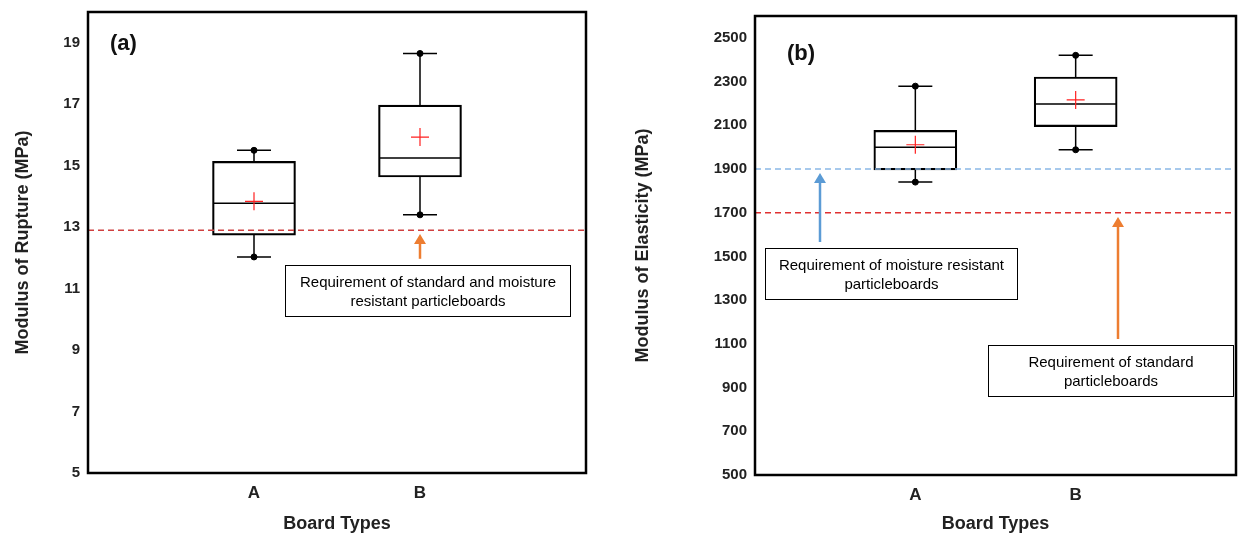 The width and height of the screenshot is (1241, 539). Describe the element at coordinates (123, 43) in the screenshot. I see `annotation: (a)` at that location.